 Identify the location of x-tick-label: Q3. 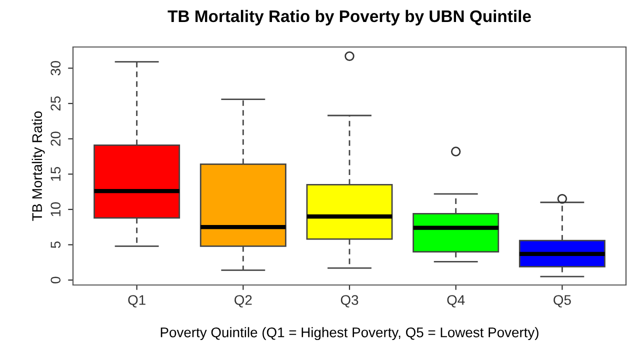
(349, 301).